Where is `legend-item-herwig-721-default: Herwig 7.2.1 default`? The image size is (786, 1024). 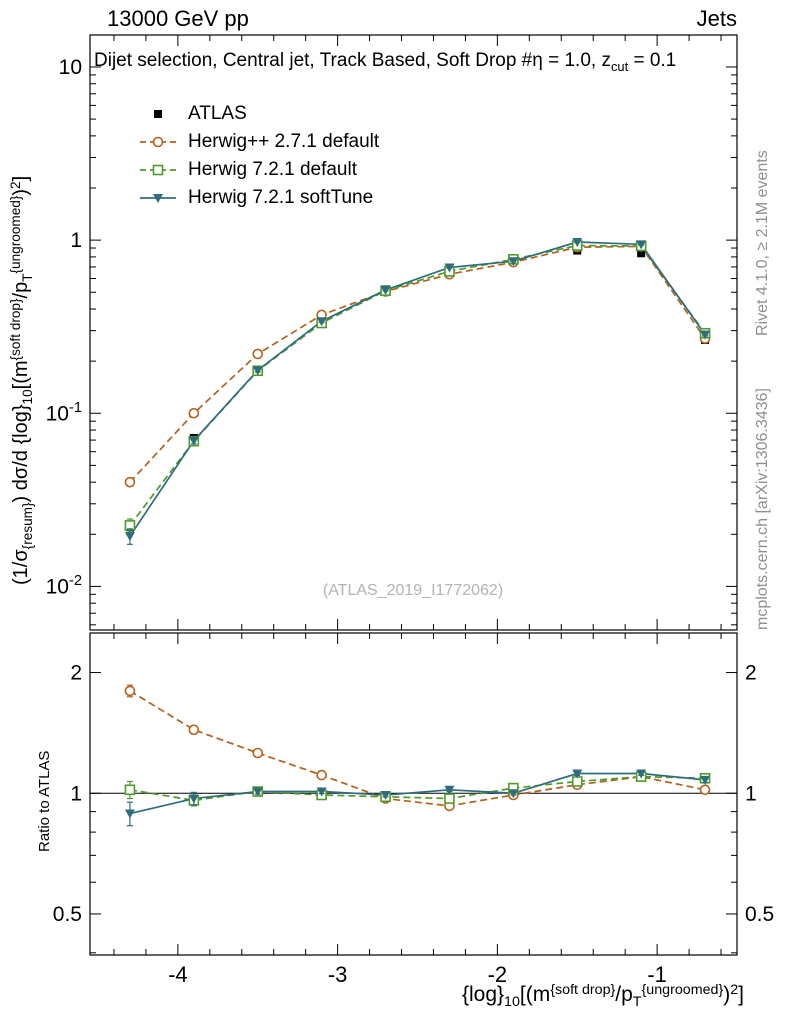
legend-item-herwig-721-default: Herwig 7.2.1 default is located at coordinates (258, 170).